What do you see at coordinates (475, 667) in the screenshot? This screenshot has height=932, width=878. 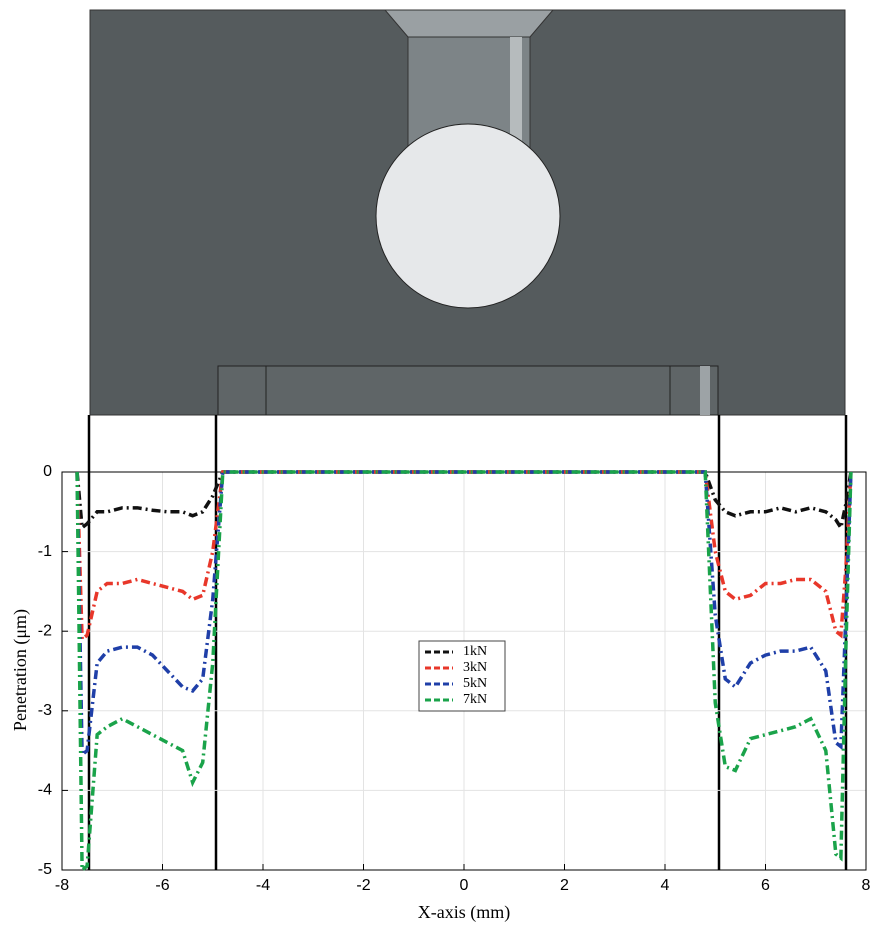 I see `legend-label: 3kN` at bounding box center [475, 667].